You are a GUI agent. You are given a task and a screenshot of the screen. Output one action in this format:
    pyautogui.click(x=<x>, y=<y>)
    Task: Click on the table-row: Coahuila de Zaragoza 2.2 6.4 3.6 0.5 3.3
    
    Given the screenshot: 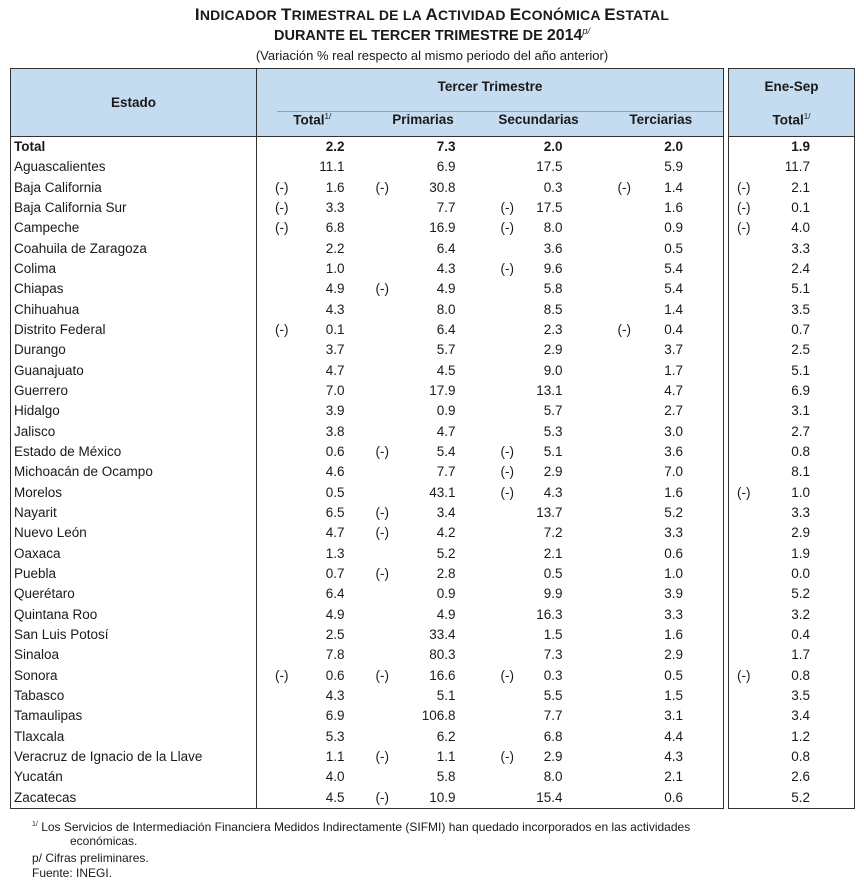 What is the action you would take?
    pyautogui.click(x=432, y=248)
    